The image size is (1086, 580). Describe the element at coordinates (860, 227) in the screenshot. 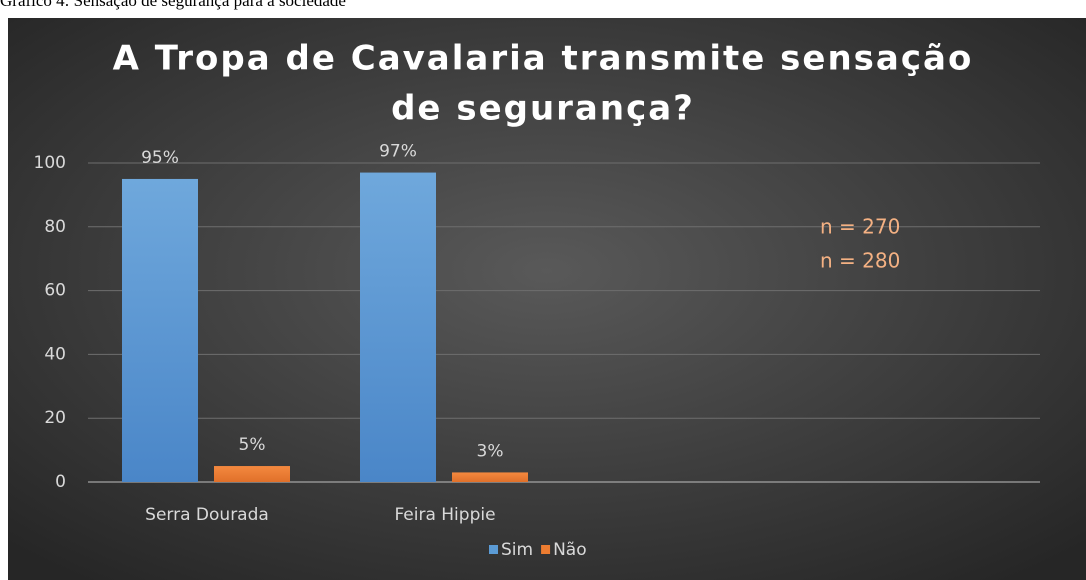

I see `annotation: n = 270` at that location.